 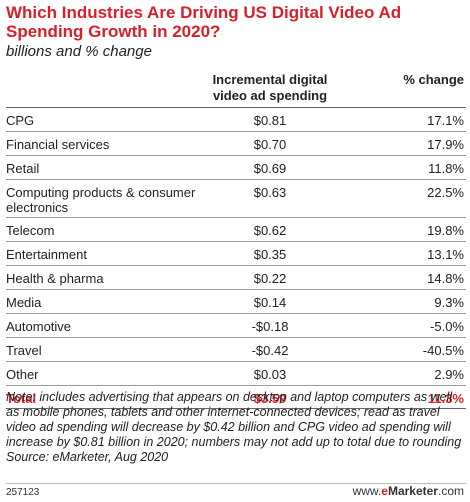 What do you see at coordinates (445, 398) in the screenshot?
I see `total-row-pct: 11.3%` at bounding box center [445, 398].